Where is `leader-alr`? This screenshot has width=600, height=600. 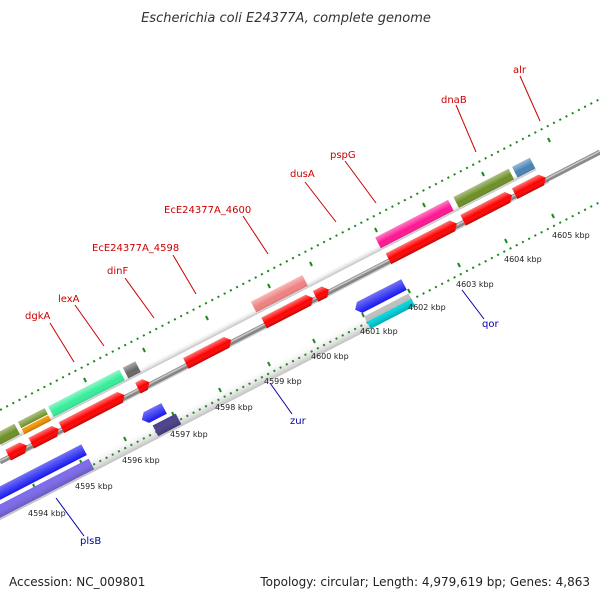 leader-alr is located at coordinates (530, 98).